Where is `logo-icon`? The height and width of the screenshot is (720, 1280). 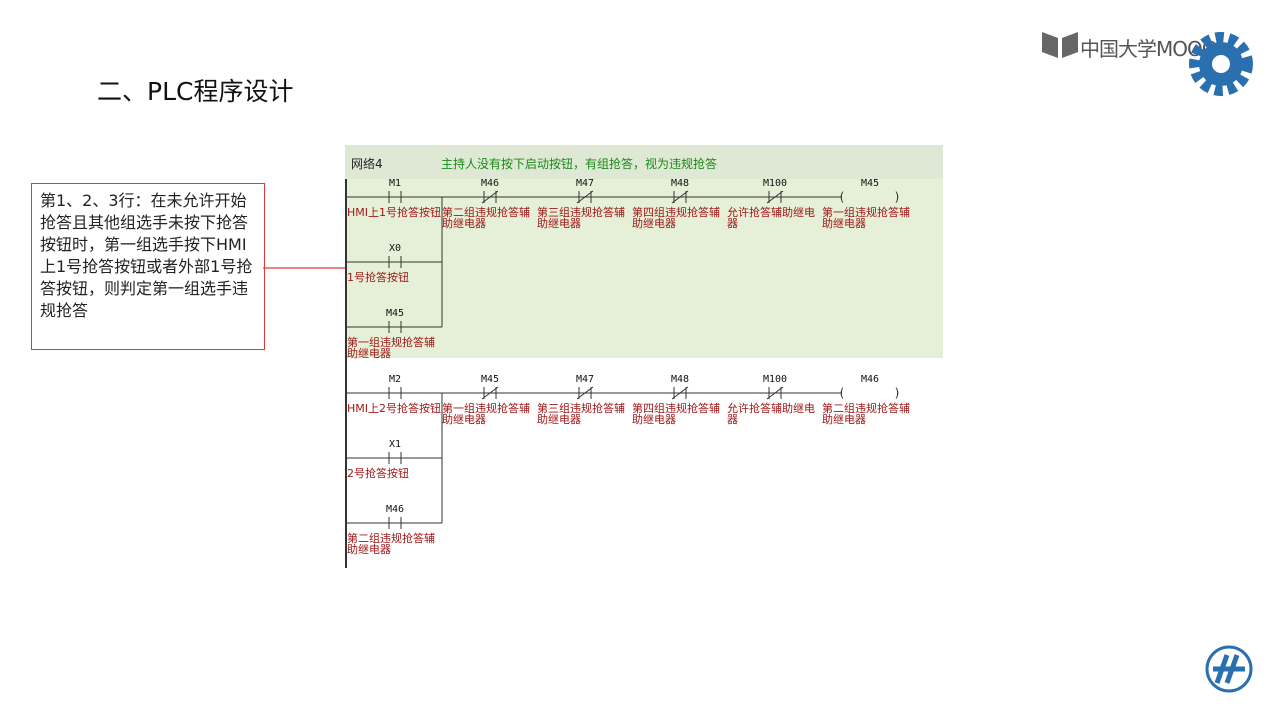 logo-icon is located at coordinates (1060, 45).